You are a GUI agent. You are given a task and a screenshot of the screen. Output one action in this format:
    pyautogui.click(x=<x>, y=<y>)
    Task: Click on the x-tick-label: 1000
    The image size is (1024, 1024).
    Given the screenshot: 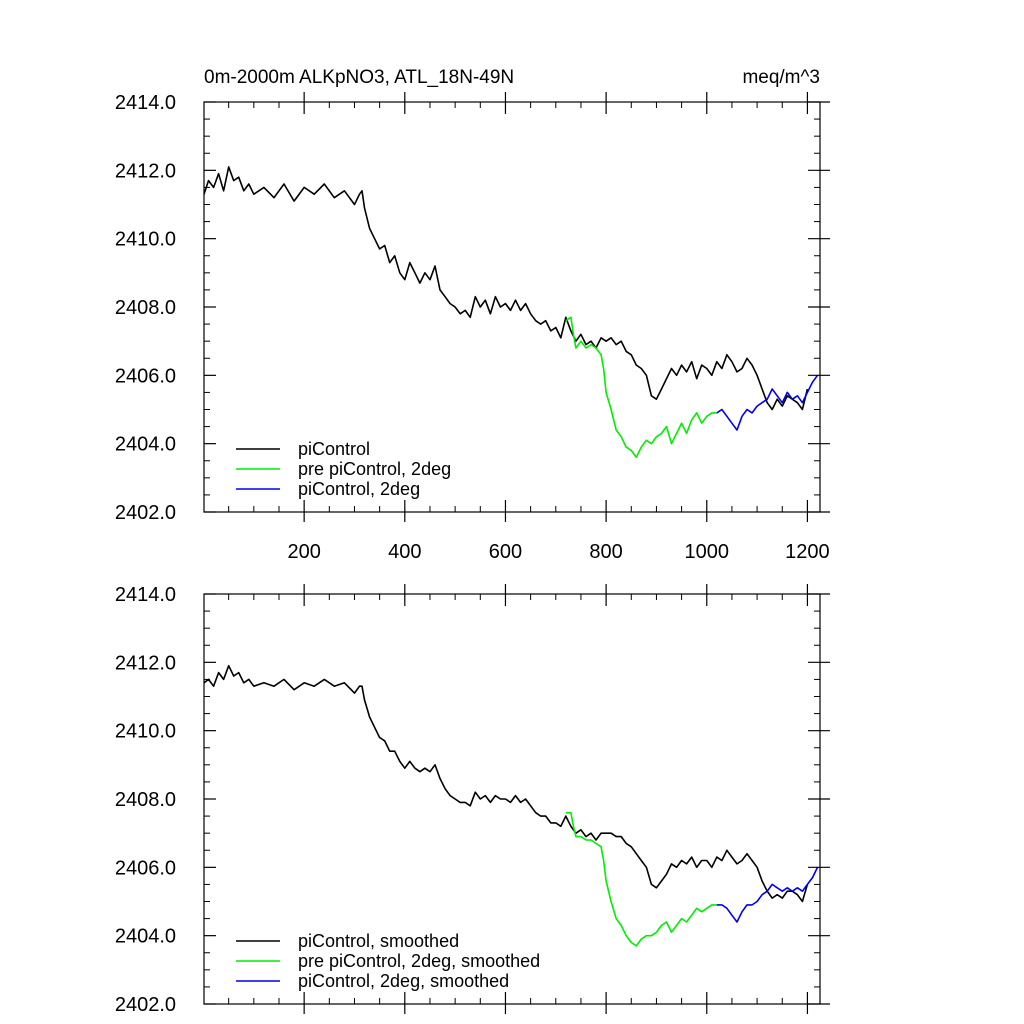 What is the action you would take?
    pyautogui.click(x=707, y=552)
    